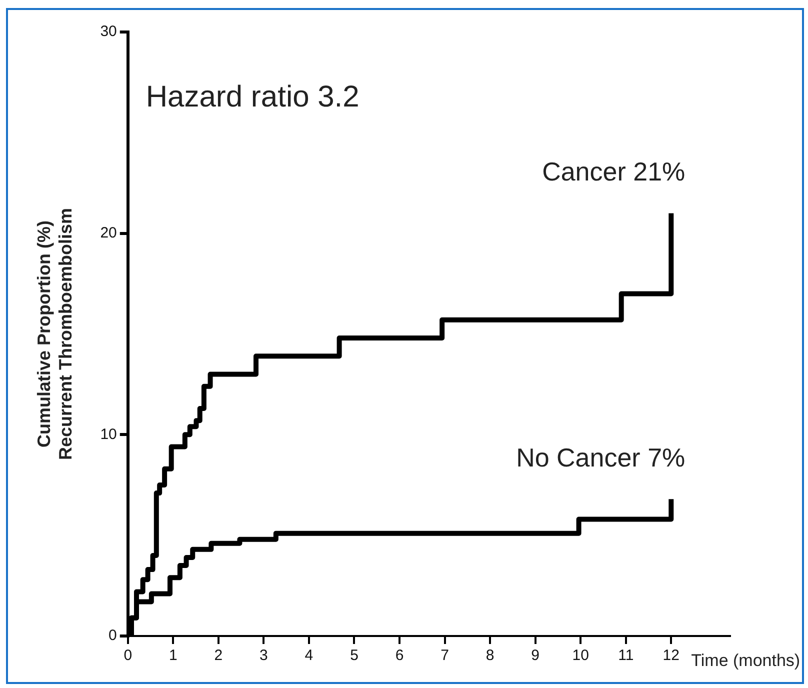 Image resolution: width=808 pixels, height=688 pixels. I want to click on y-tick-label: 0, so click(112, 635).